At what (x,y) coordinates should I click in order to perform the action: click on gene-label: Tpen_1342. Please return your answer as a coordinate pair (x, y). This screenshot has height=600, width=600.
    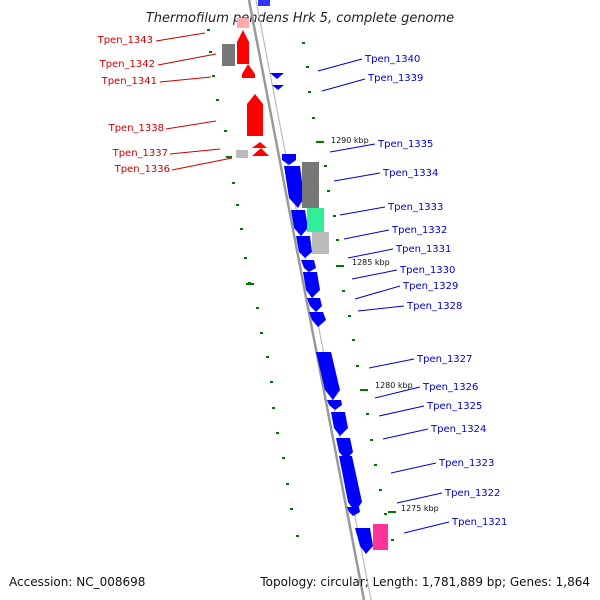
    Looking at the image, I should click on (127, 64).